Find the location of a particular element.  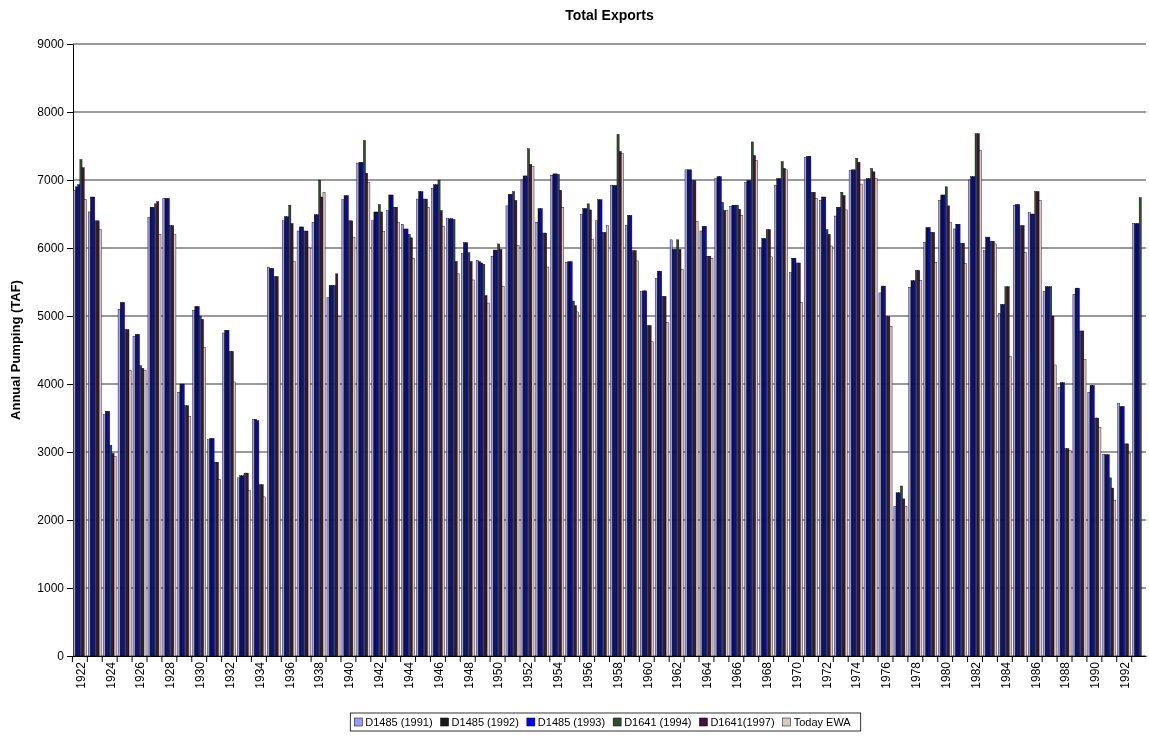

x-tick-label: 1934 is located at coordinates (259, 675).